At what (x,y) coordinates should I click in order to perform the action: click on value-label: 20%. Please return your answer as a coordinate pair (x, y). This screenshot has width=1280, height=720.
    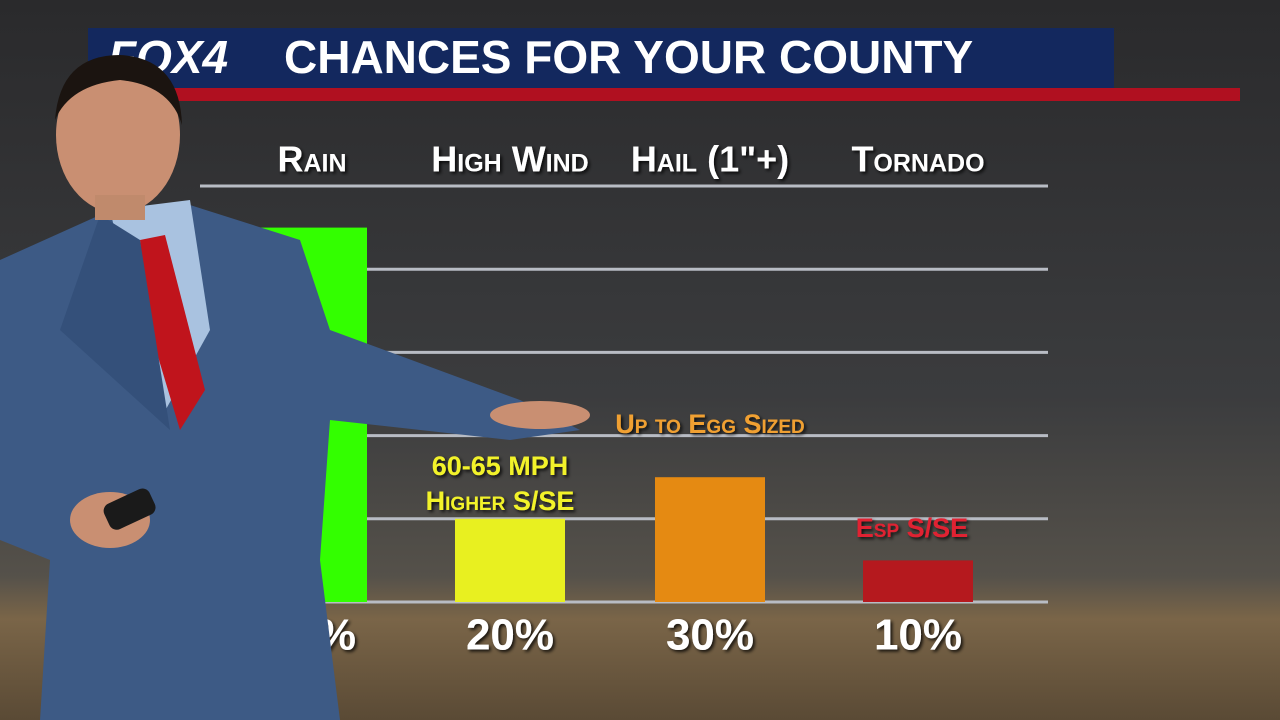
    Looking at the image, I should click on (510, 635).